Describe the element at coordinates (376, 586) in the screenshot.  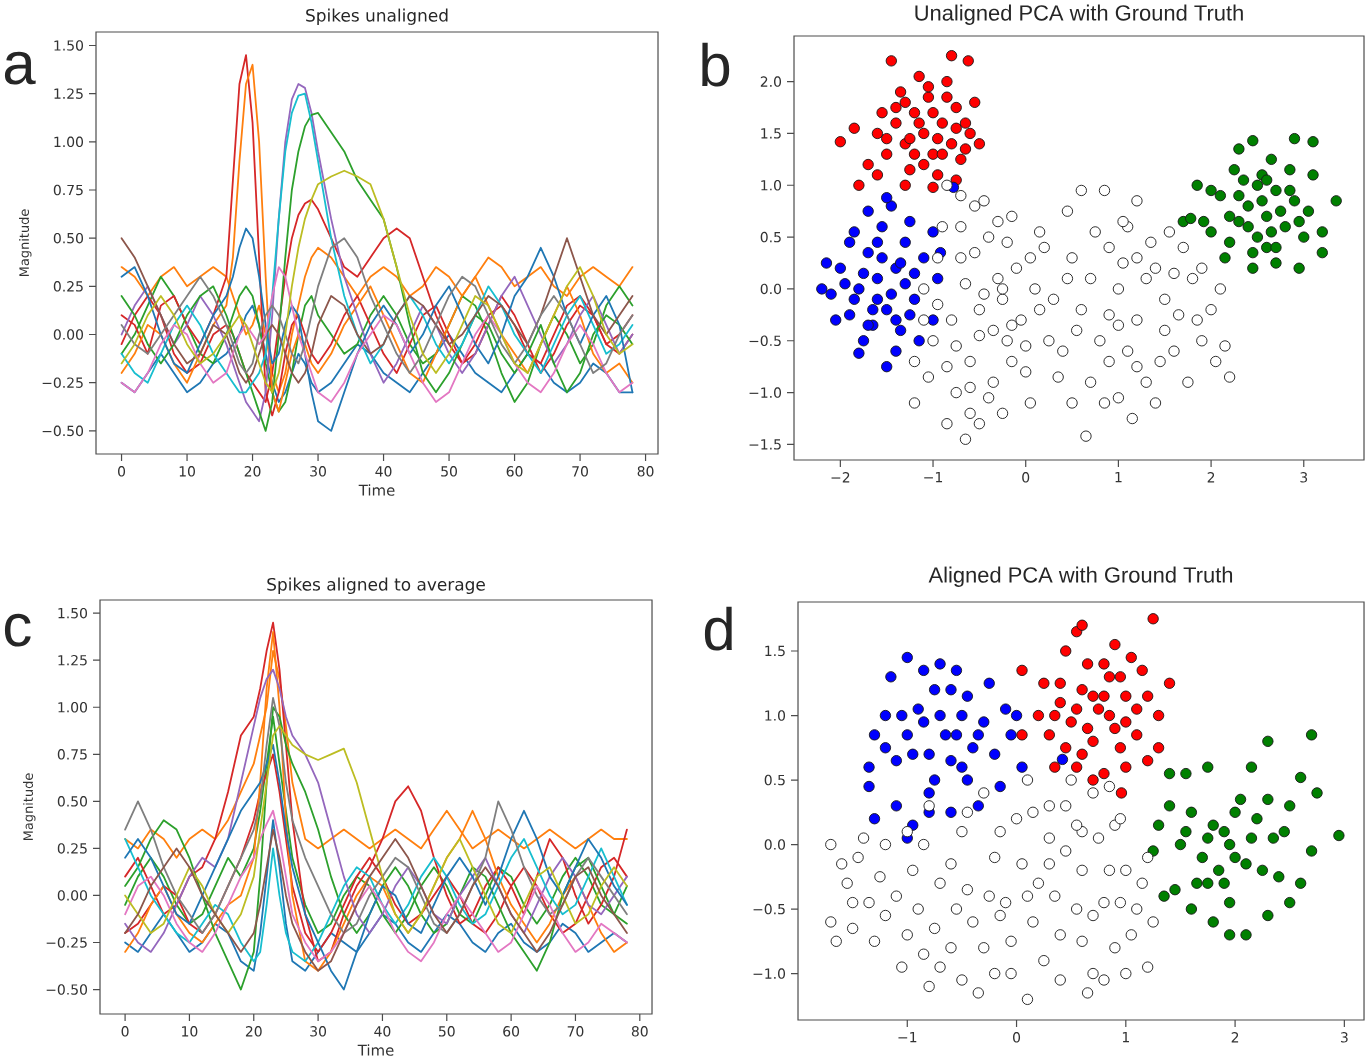
I see `chart-title: Spikes aligned to average` at that location.